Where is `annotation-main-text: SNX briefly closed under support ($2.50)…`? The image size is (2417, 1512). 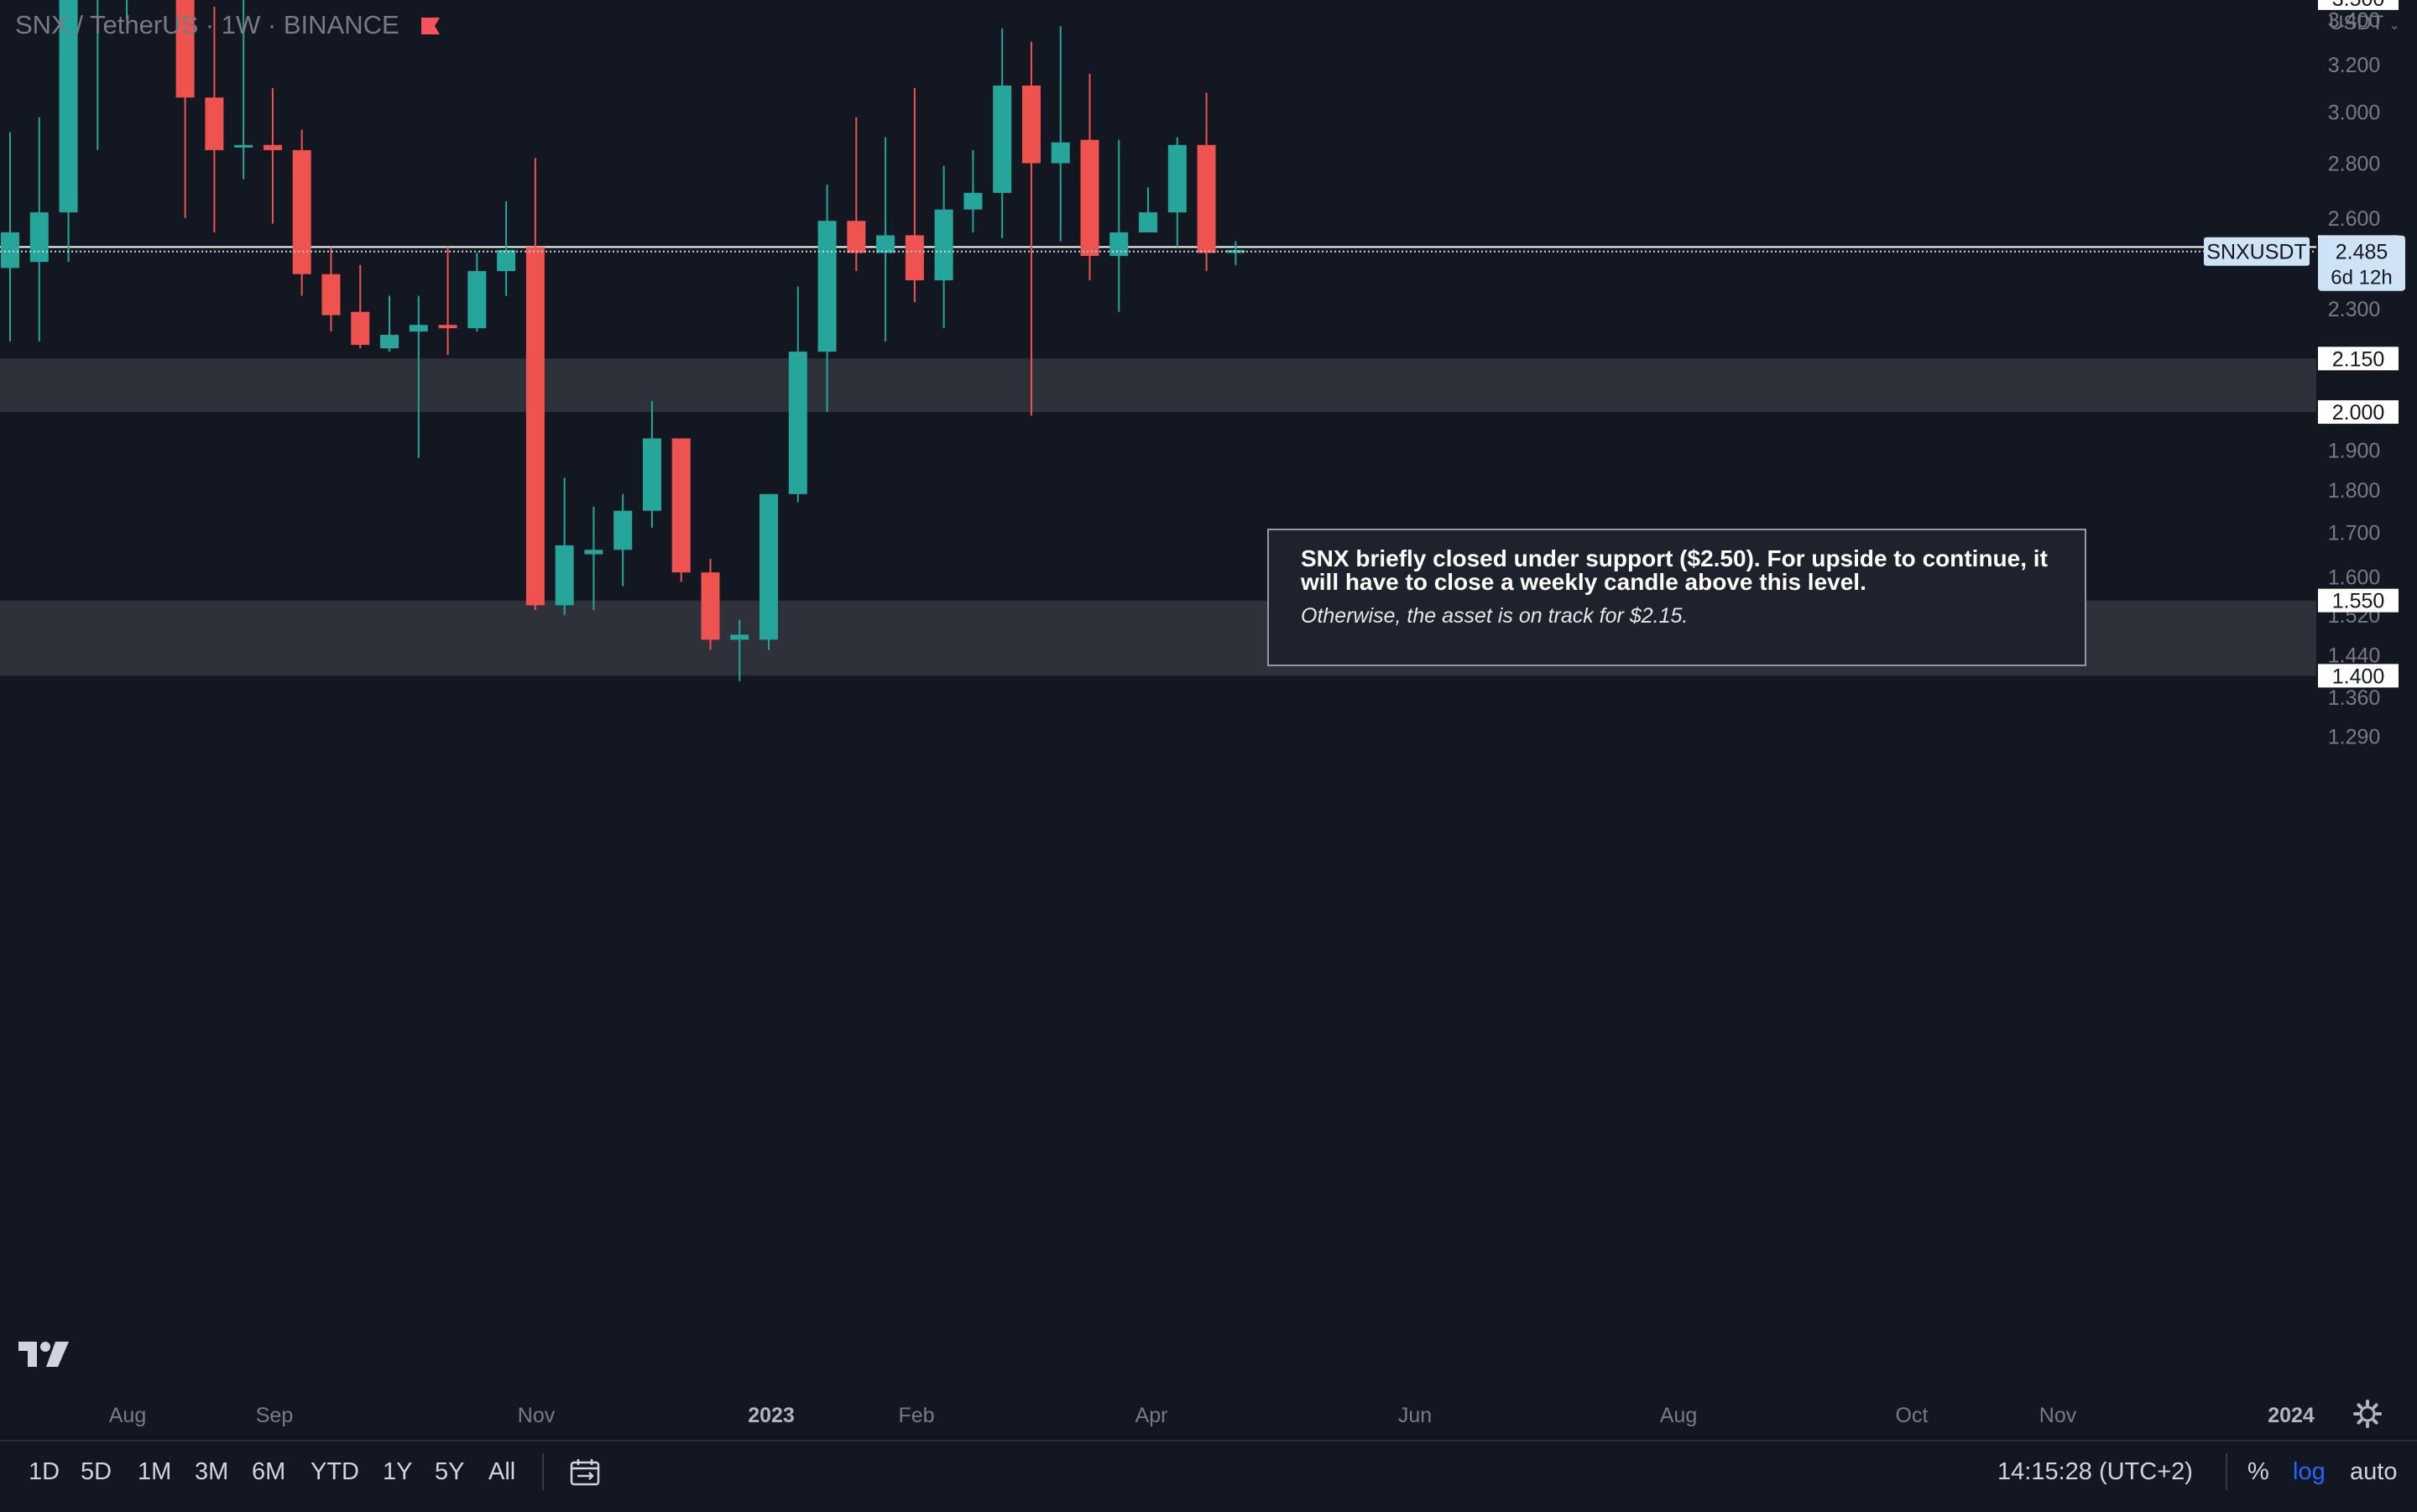 annotation-main-text: SNX briefly closed under support ($2.50)… is located at coordinates (1674, 570).